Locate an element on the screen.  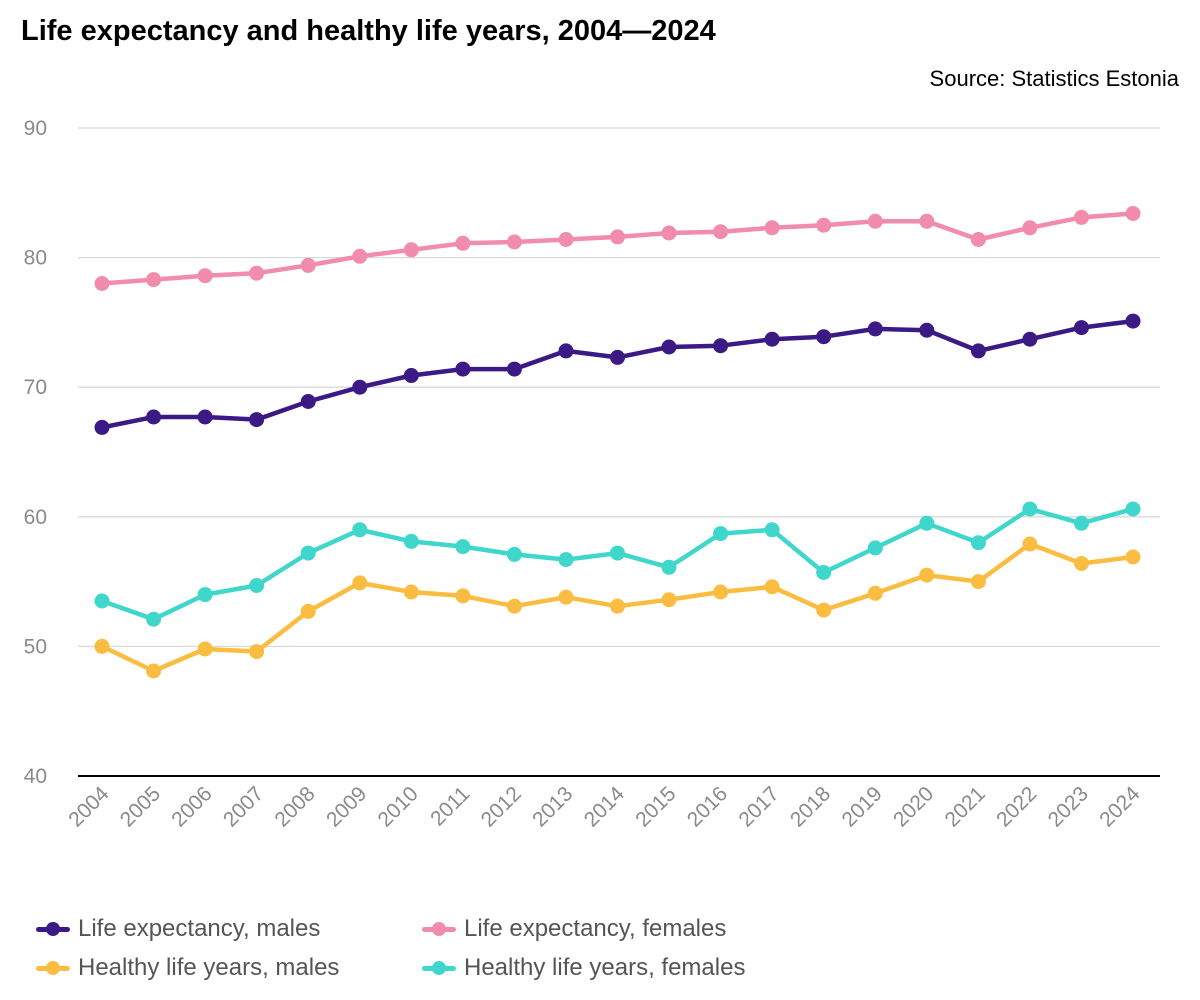
legend-item: Healthy life years, females is located at coordinates (632, 968).